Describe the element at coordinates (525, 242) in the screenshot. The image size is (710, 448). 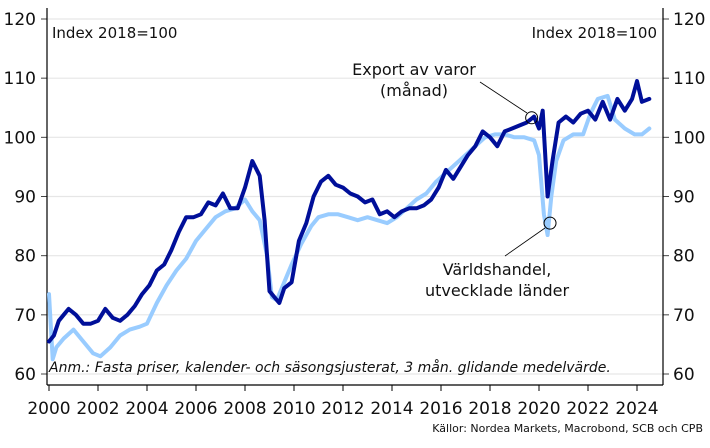
I see `world-leader-line` at that location.